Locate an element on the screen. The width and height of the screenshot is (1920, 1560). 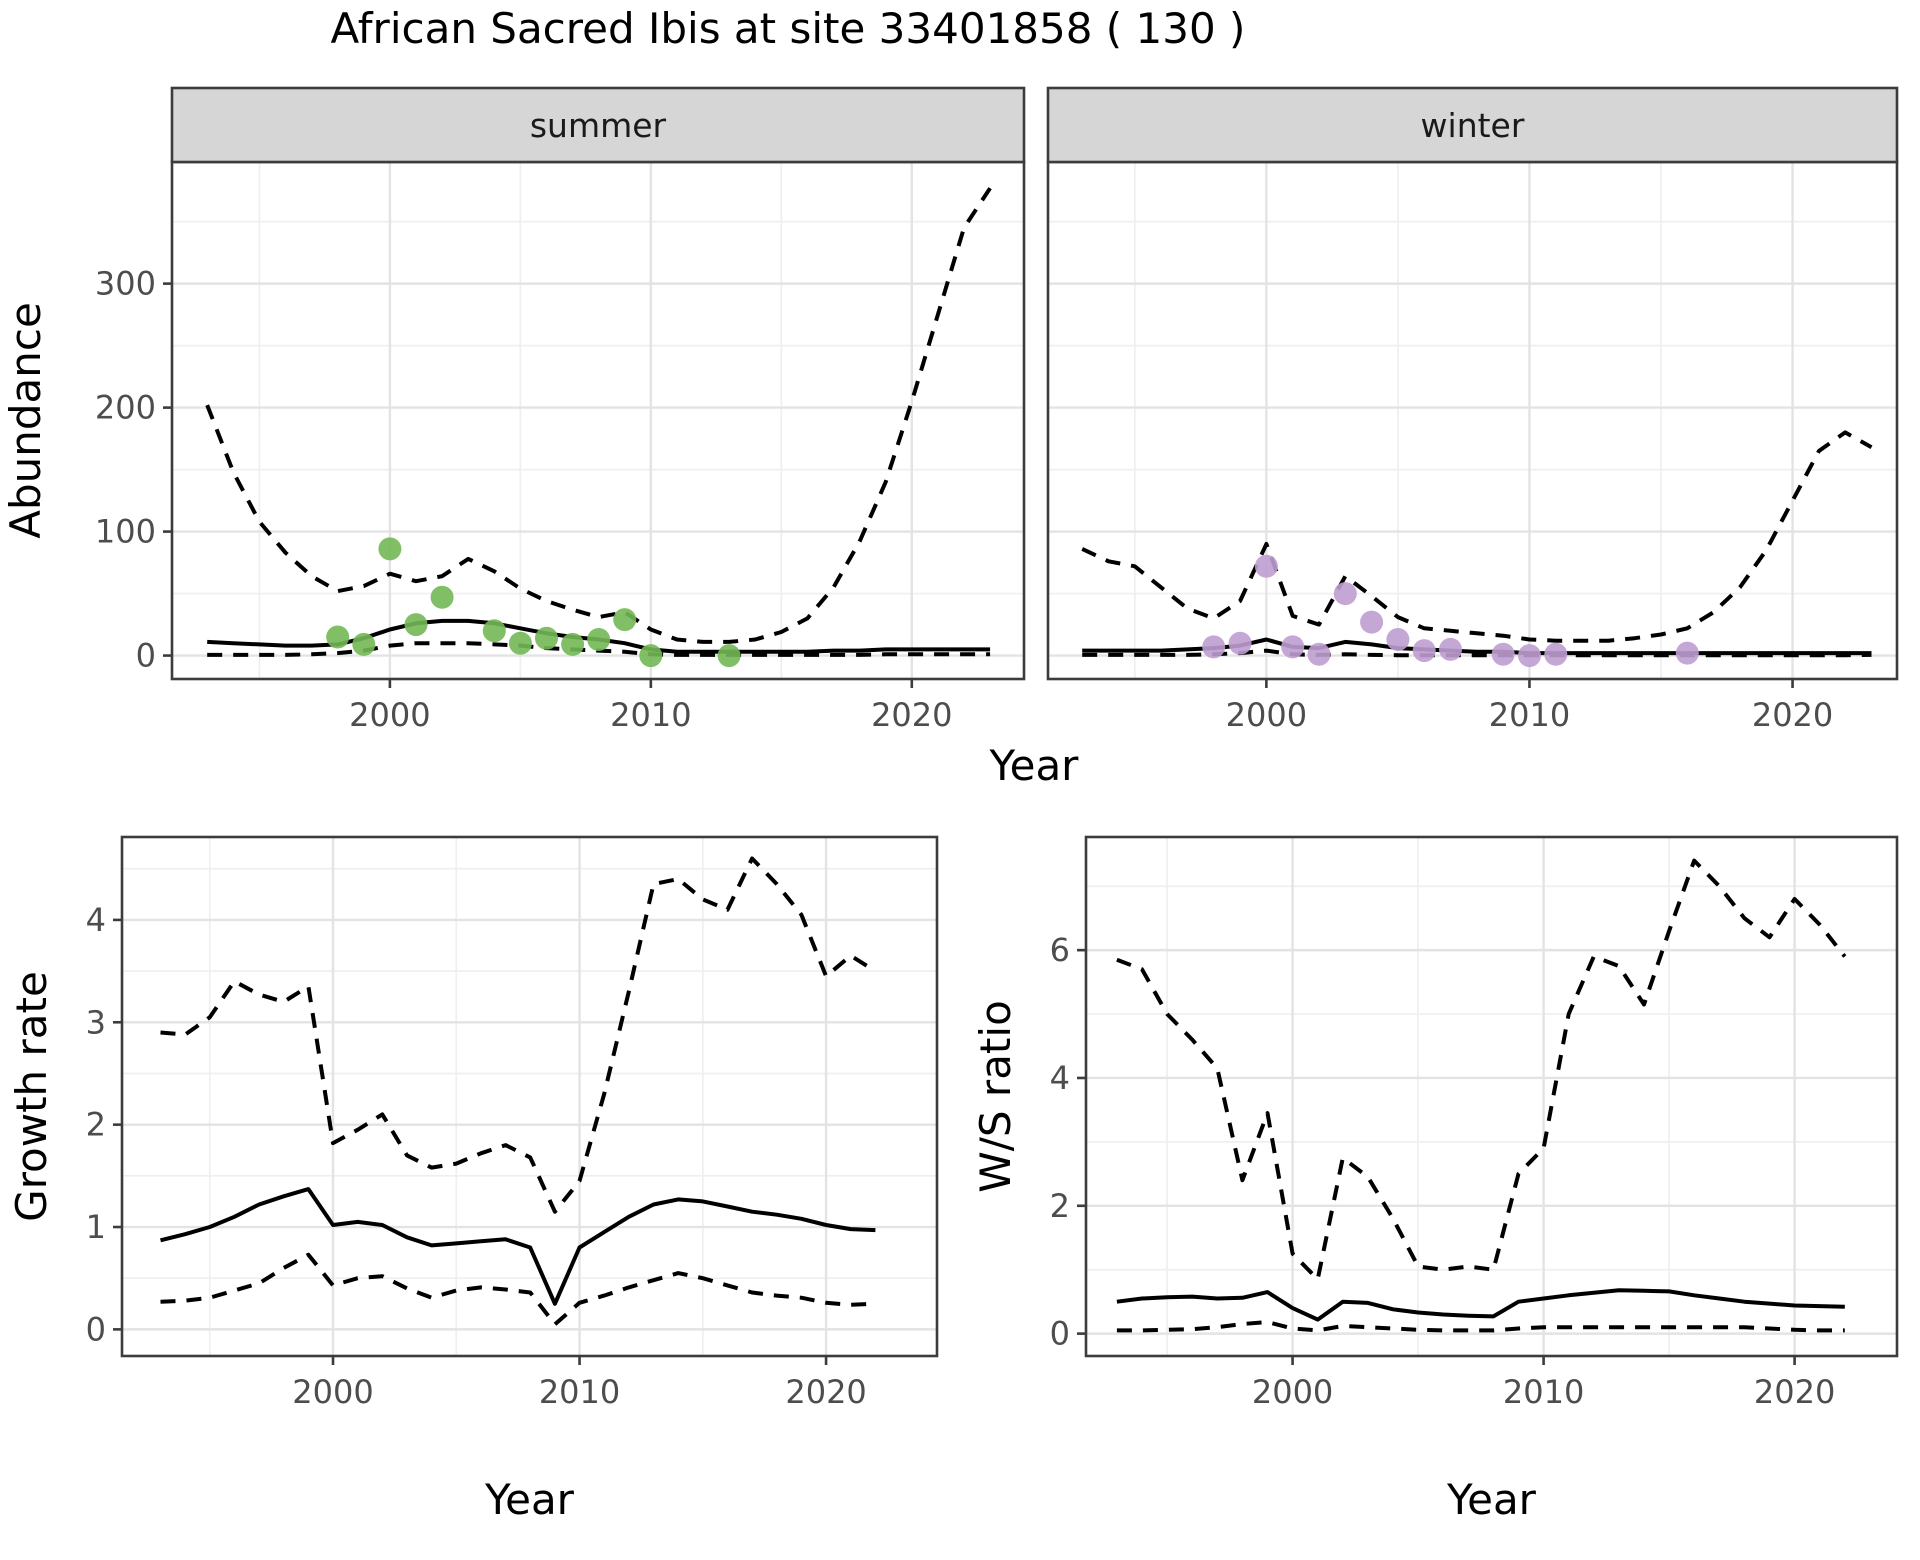
abundance-winter-upper-ci-line is located at coordinates (1477, 536).